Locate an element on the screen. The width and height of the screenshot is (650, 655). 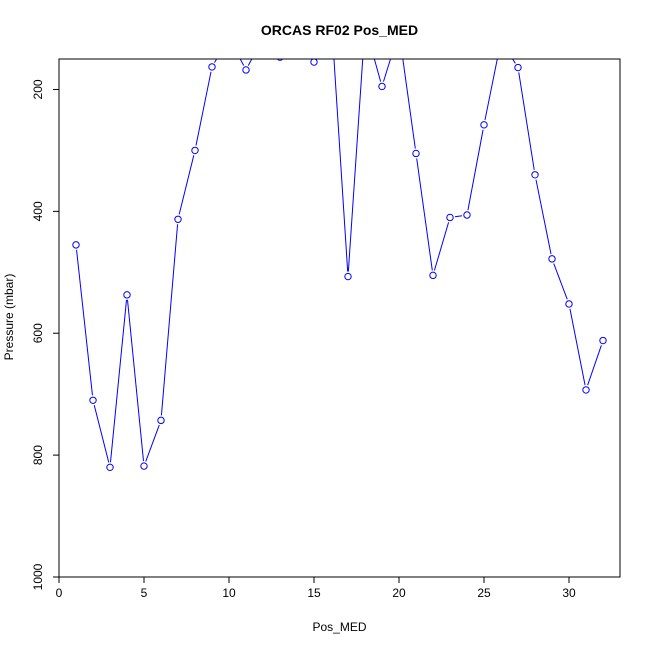
x-tick-label: 0 is located at coordinates (59, 593).